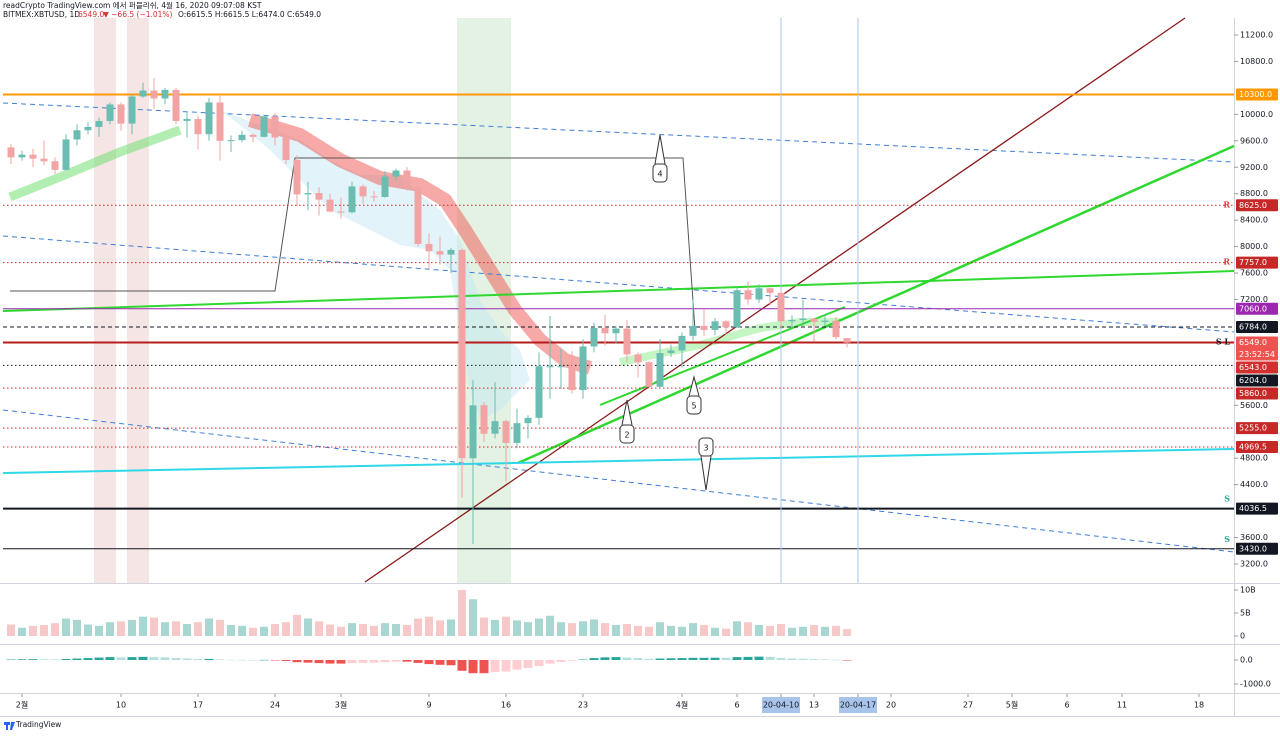 The height and width of the screenshot is (737, 1280). I want to click on price-change: ▼ −66.5 (−1.01%), so click(138, 14).